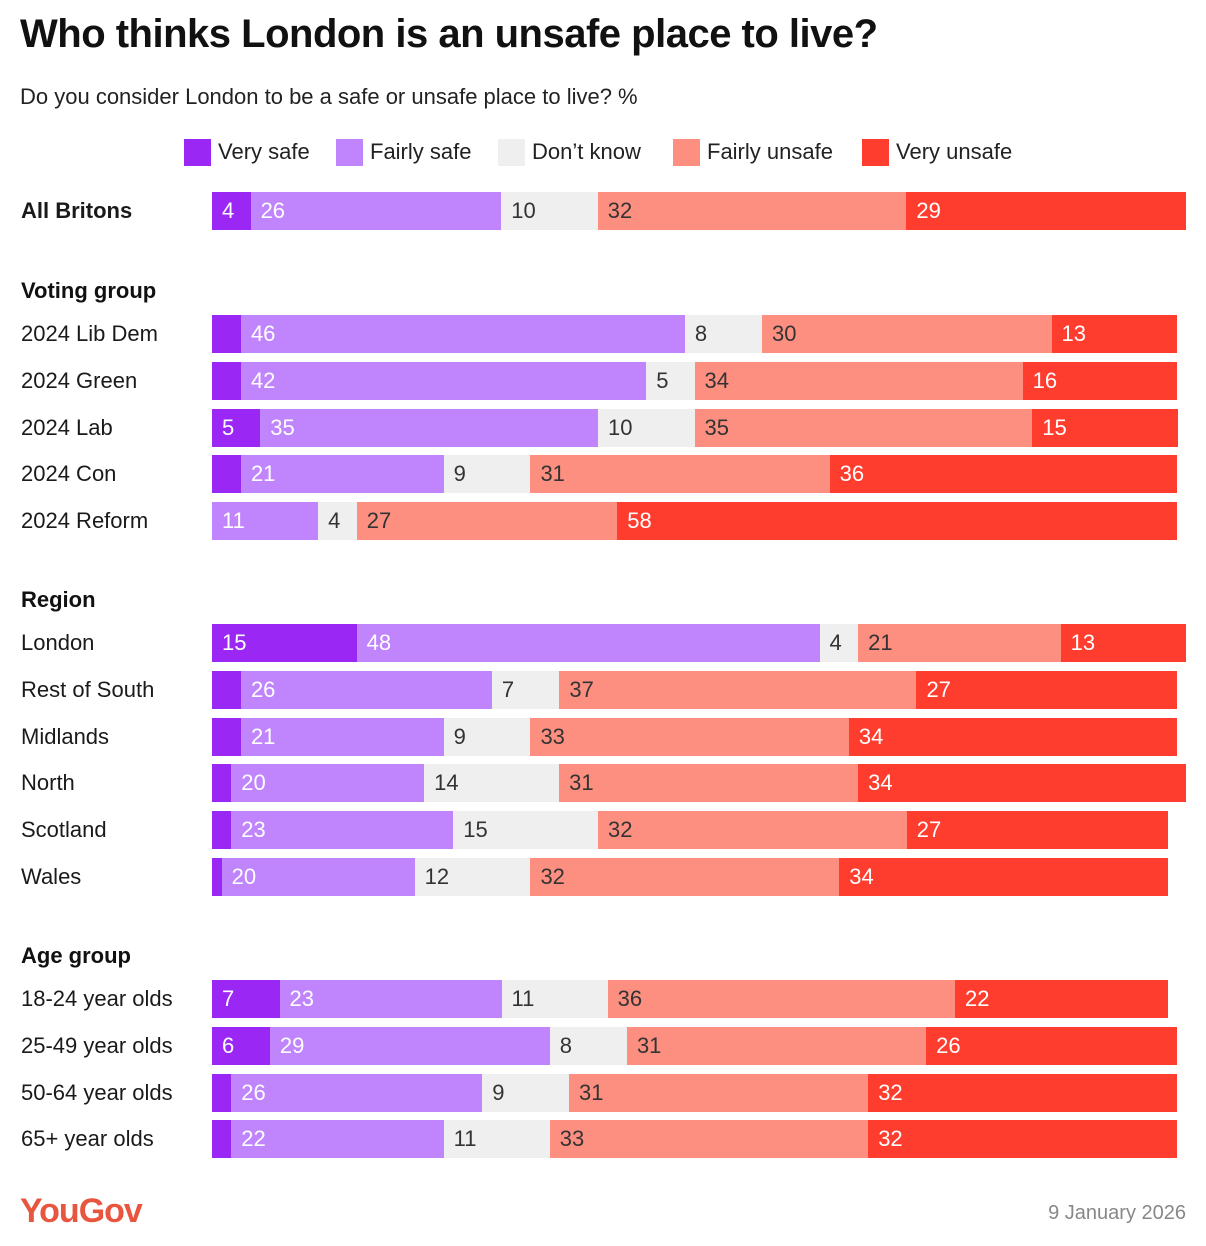  Describe the element at coordinates (97, 1045) in the screenshot. I see `row-label: 25-49 year olds` at that location.